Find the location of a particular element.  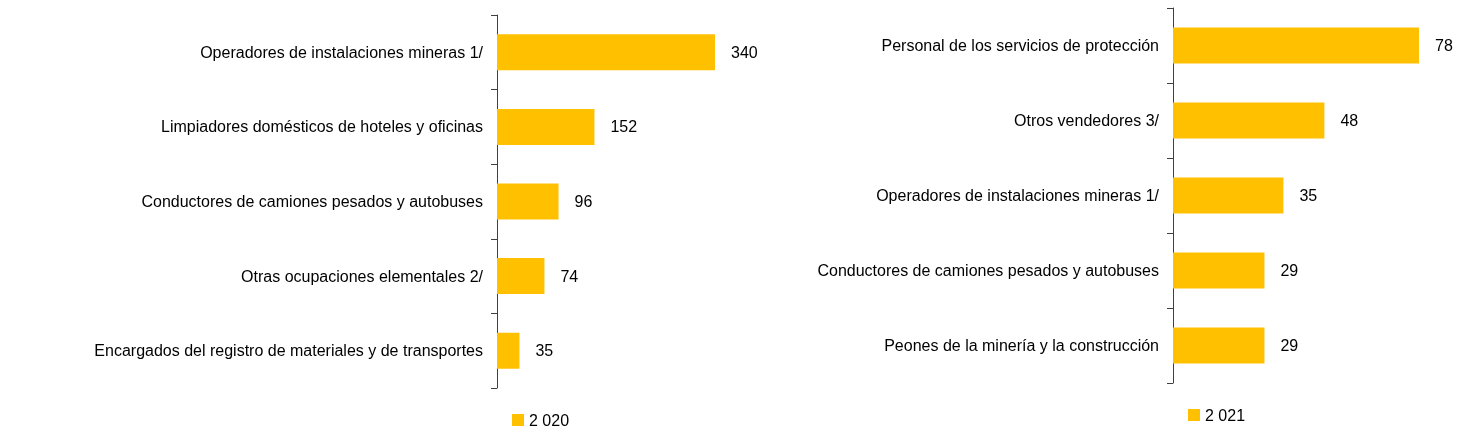

data-label: 78 is located at coordinates (1444, 45).